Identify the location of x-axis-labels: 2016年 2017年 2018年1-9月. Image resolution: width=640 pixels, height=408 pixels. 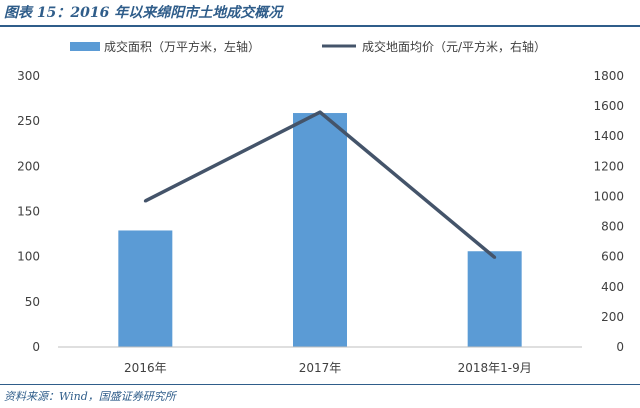
(328, 368).